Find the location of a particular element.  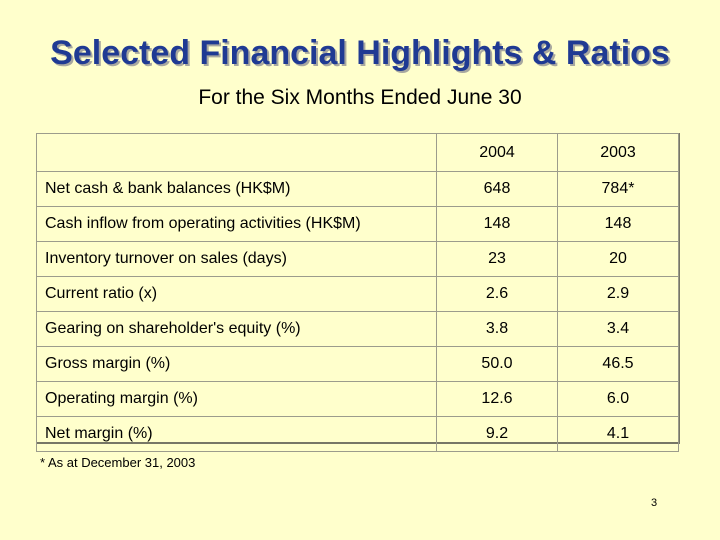

row-label: Net margin (%) is located at coordinates (236, 434).